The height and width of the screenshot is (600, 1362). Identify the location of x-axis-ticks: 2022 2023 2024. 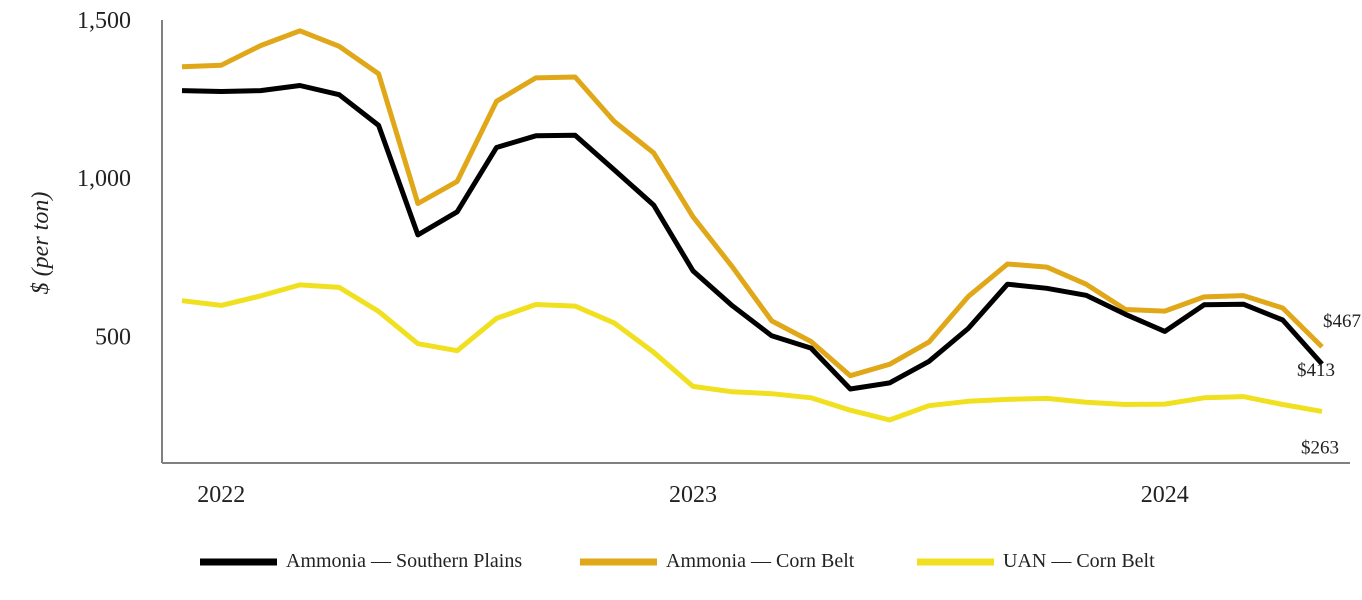
(692, 495).